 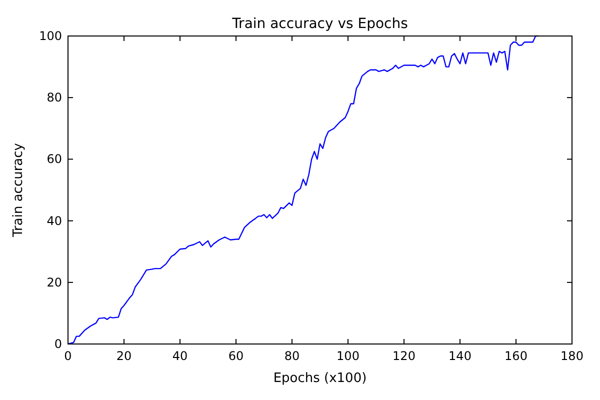 I want to click on x-tick-label: 100, so click(x=348, y=356).